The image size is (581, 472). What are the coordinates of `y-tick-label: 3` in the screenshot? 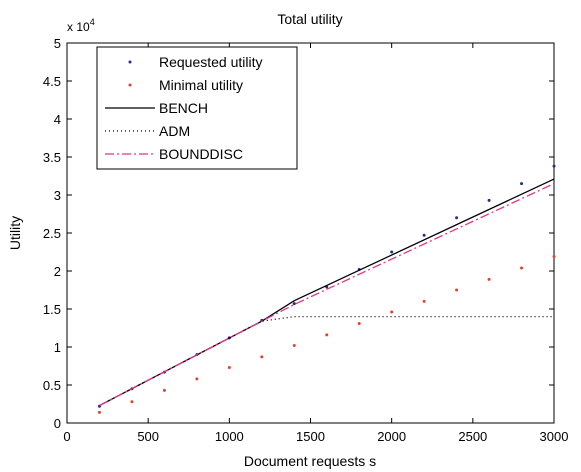 It's located at (57, 195).